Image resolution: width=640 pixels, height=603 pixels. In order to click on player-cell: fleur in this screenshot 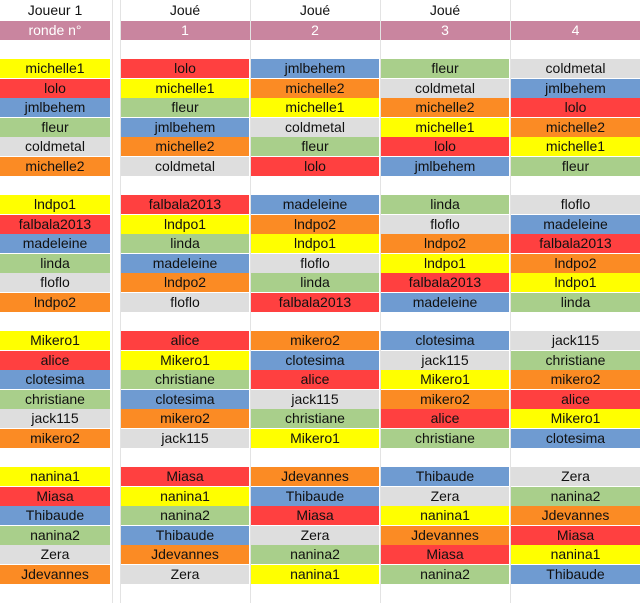, I will do `click(55, 127)`.